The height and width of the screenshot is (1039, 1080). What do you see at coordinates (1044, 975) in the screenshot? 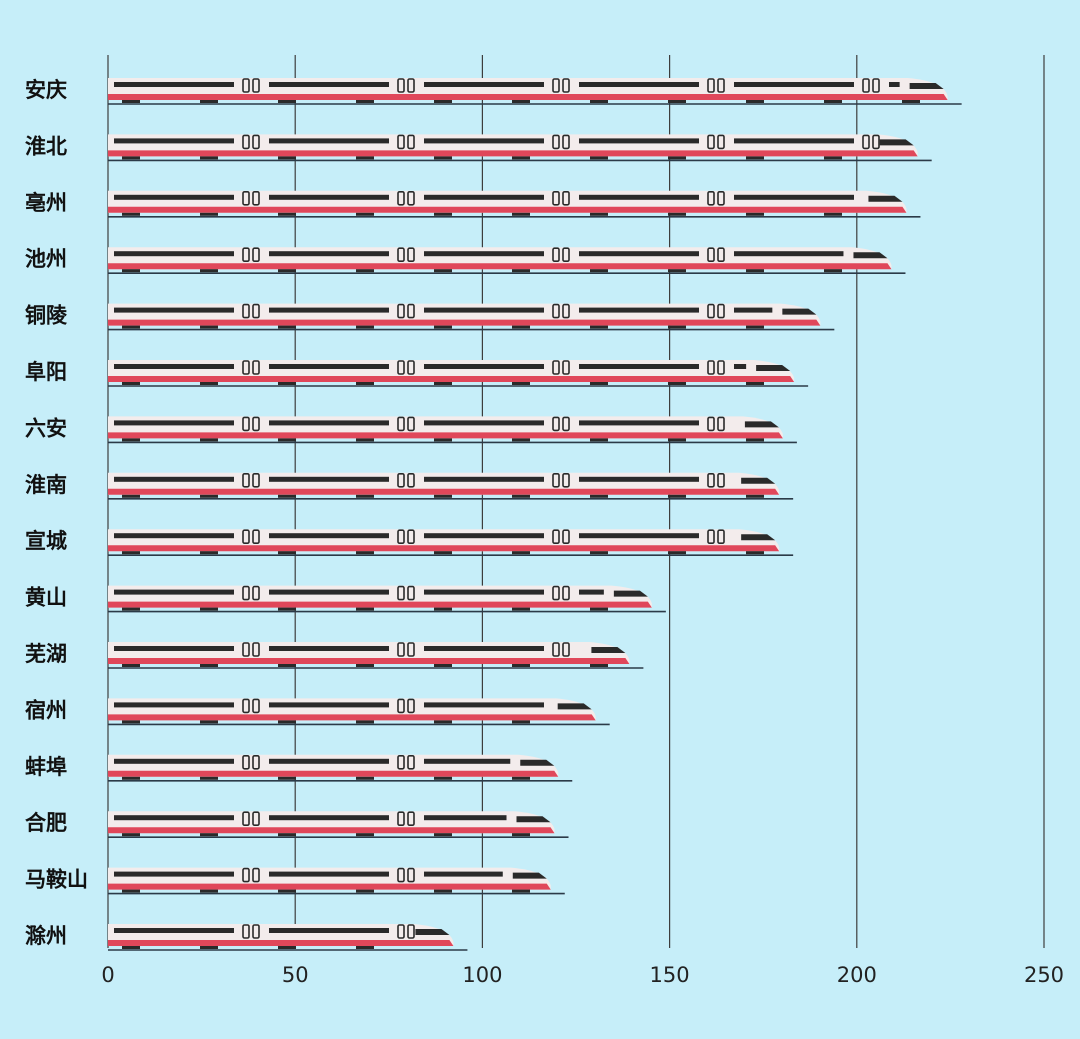
I see `x-tick-label: 250` at bounding box center [1044, 975].